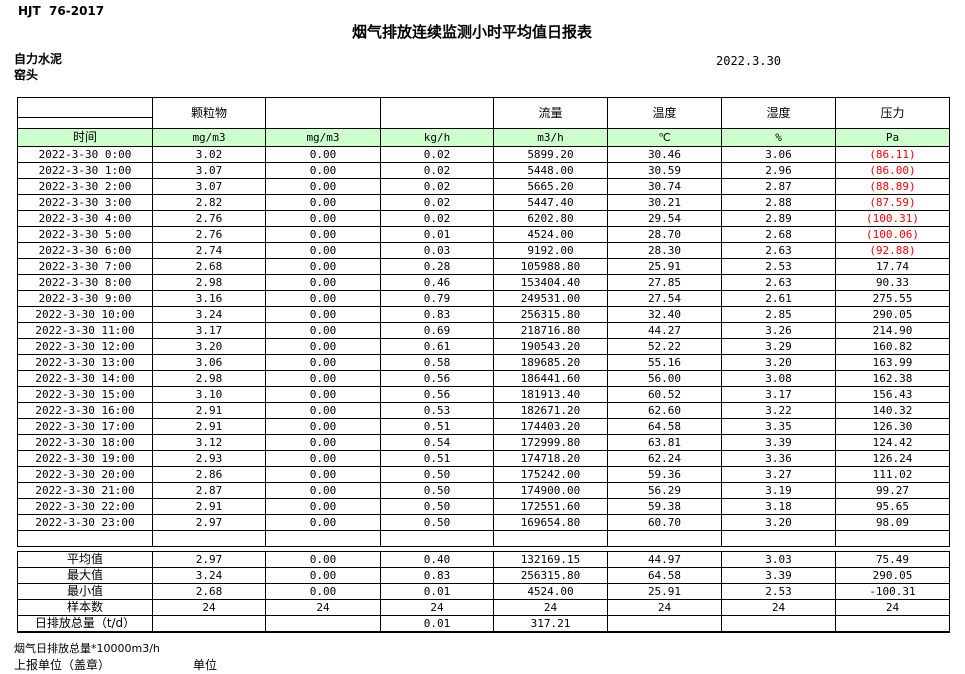 This screenshot has width=965, height=674. Describe the element at coordinates (892, 346) in the screenshot. I see `value-cell: 160.82` at that location.